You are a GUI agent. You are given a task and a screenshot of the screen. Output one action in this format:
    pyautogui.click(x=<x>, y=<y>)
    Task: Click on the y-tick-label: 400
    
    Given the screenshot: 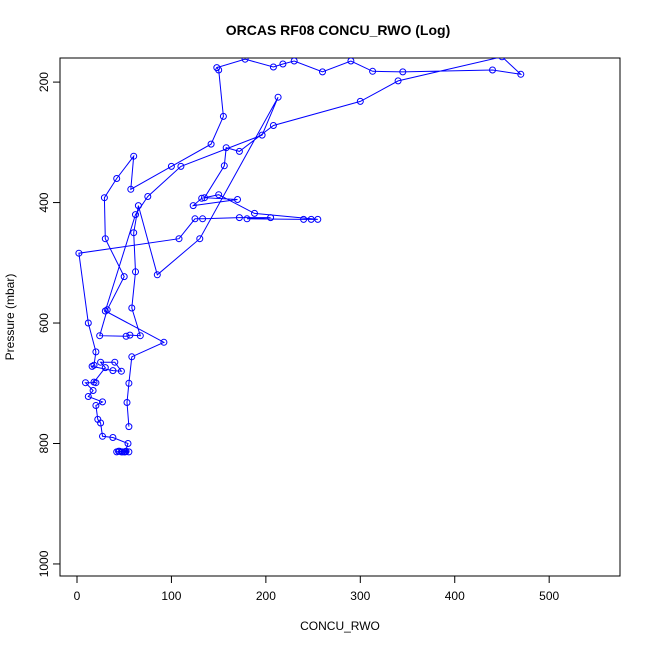 What is the action you would take?
    pyautogui.click(x=44, y=202)
    